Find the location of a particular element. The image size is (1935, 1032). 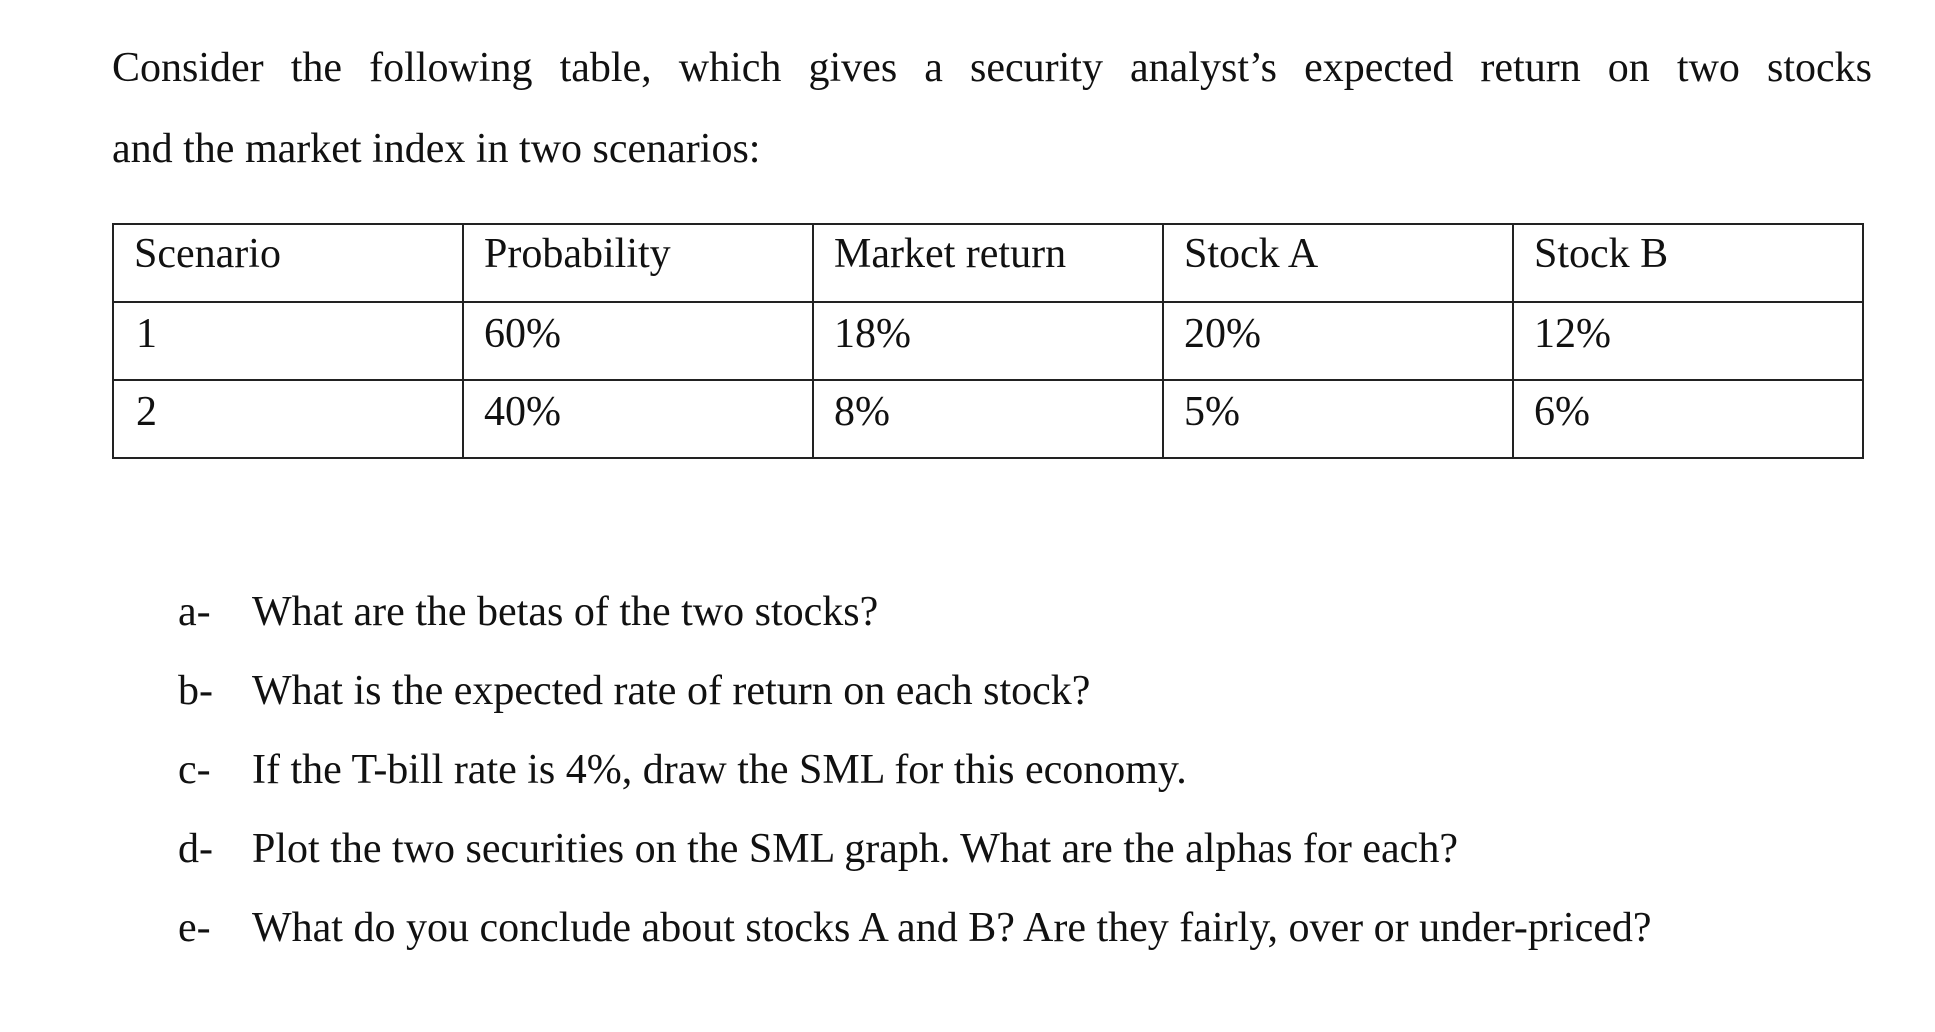

header-market-return: Market return is located at coordinates (988, 263).